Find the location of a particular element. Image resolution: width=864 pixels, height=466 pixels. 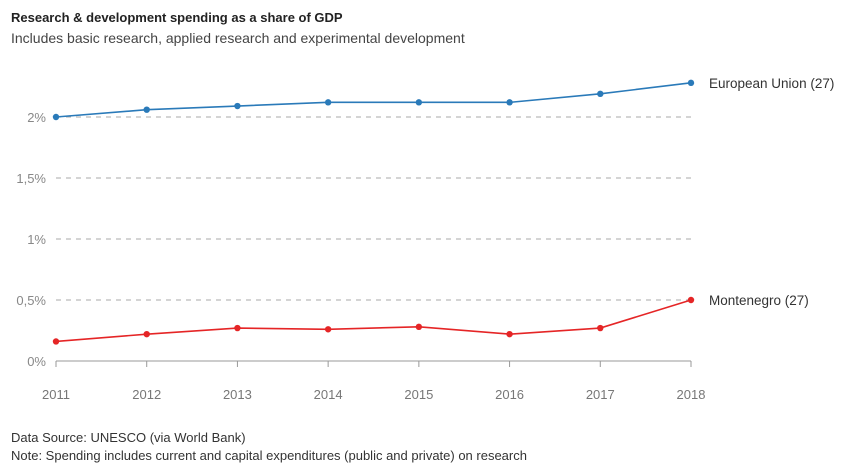

y-tick-label: 1,5% is located at coordinates (31, 178).